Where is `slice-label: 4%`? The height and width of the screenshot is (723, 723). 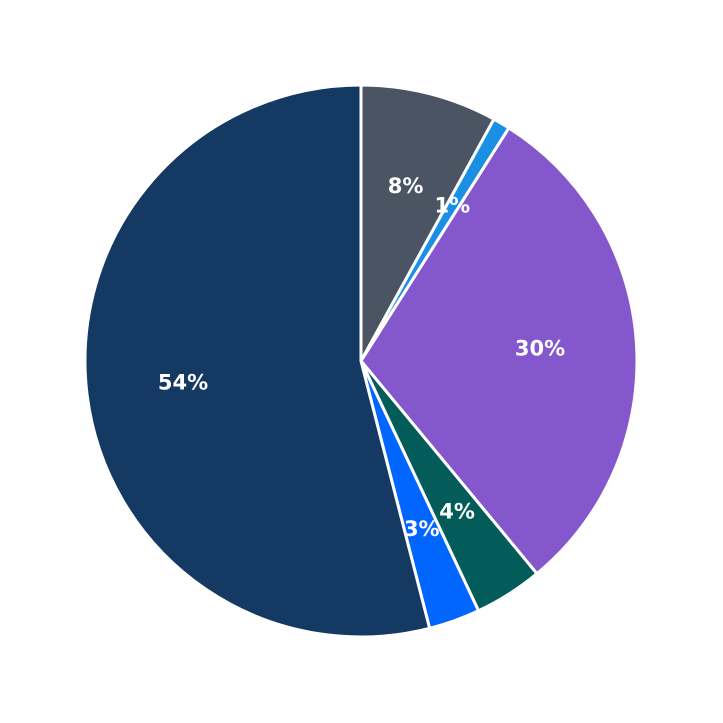 slice-label: 4% is located at coordinates (457, 511).